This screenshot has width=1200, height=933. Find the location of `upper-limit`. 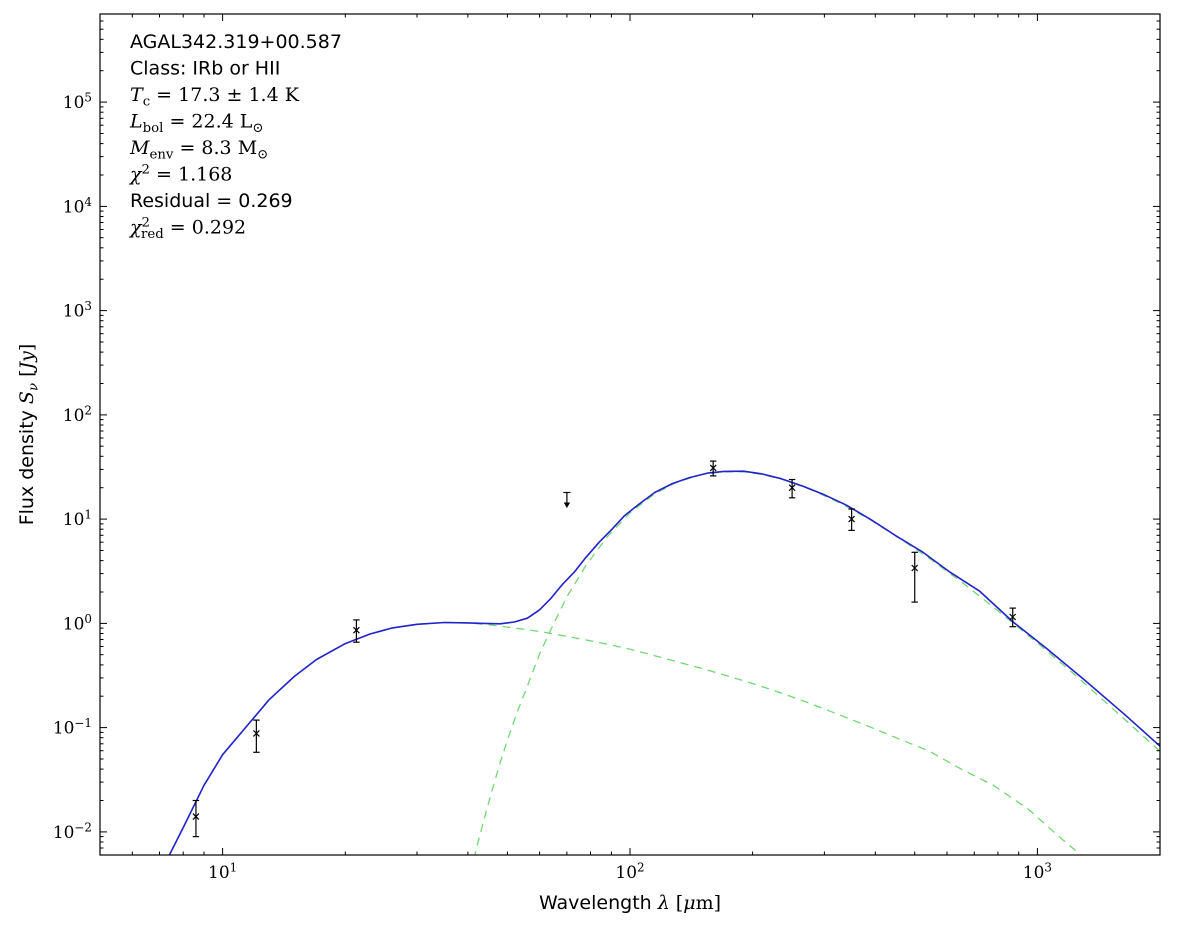

upper-limit is located at coordinates (567, 499).